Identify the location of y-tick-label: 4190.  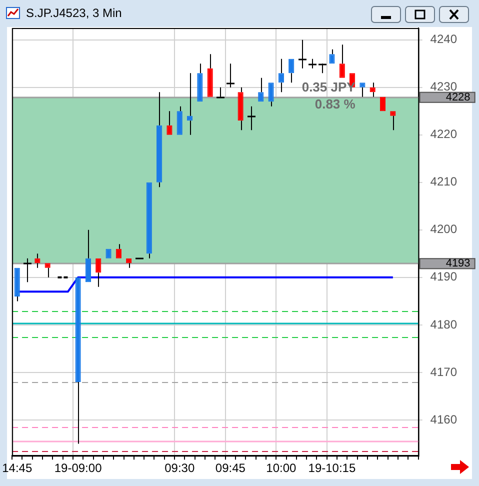
(444, 277).